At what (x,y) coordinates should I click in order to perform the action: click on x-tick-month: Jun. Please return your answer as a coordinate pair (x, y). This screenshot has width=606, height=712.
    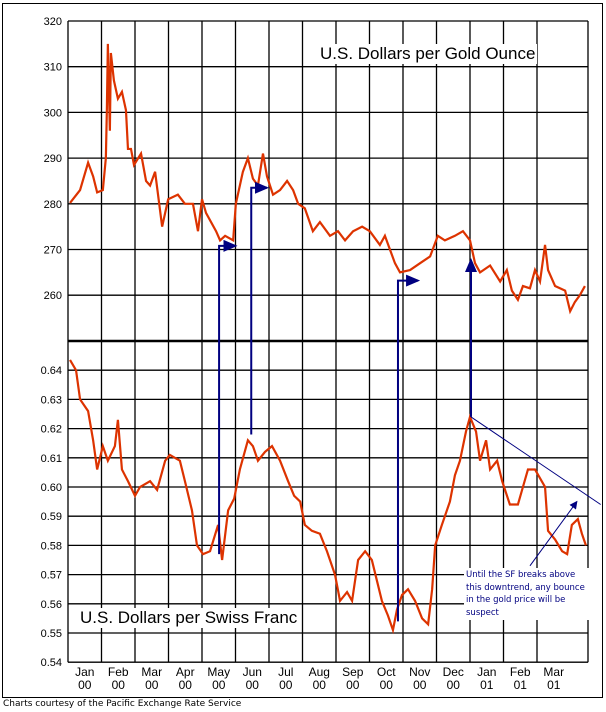
    Looking at the image, I should click on (252, 672).